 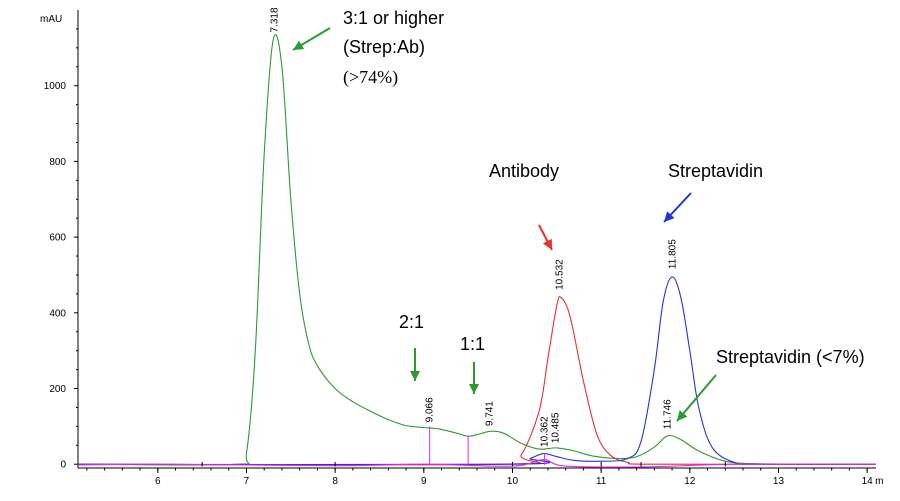 I want to click on annotation-2to1: 2:1, so click(x=411, y=322).